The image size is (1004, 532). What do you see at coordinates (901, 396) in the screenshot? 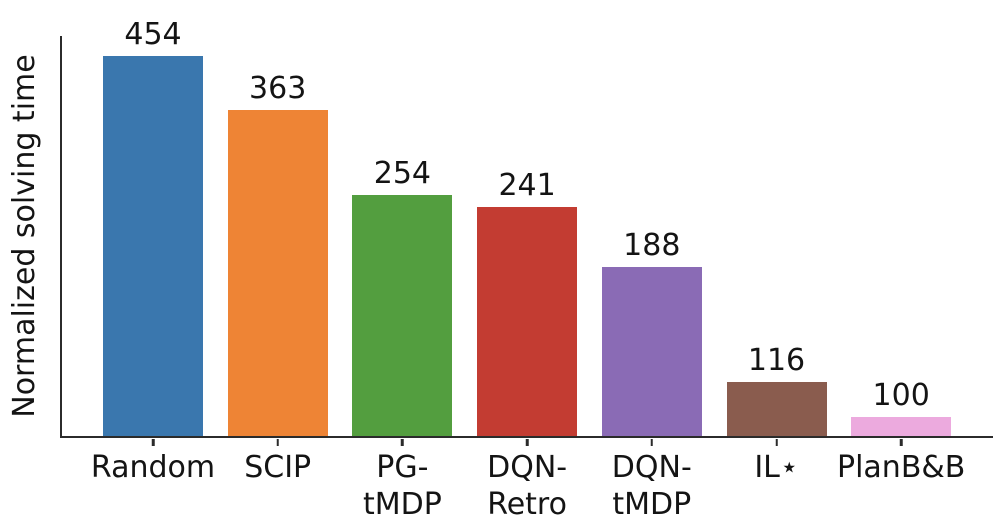
I see `bar-value-label: 100` at bounding box center [901, 396].